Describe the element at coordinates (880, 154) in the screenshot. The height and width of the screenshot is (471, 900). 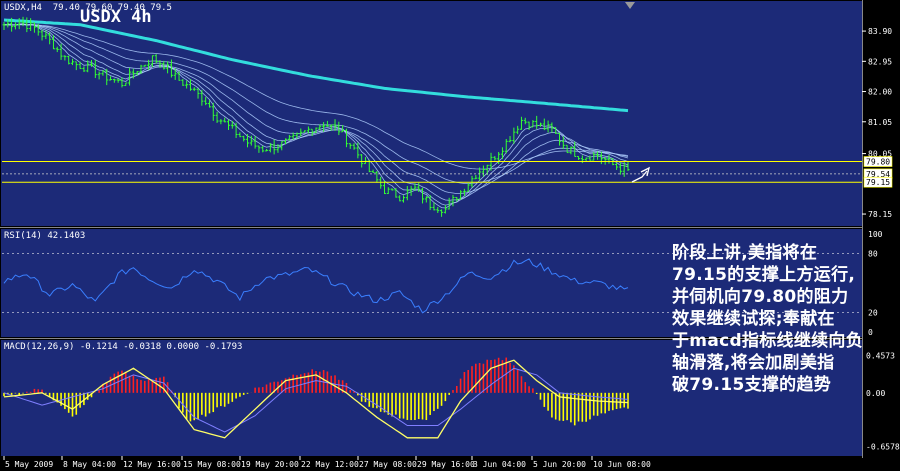
I see `price-tick-label: 80.05` at that location.